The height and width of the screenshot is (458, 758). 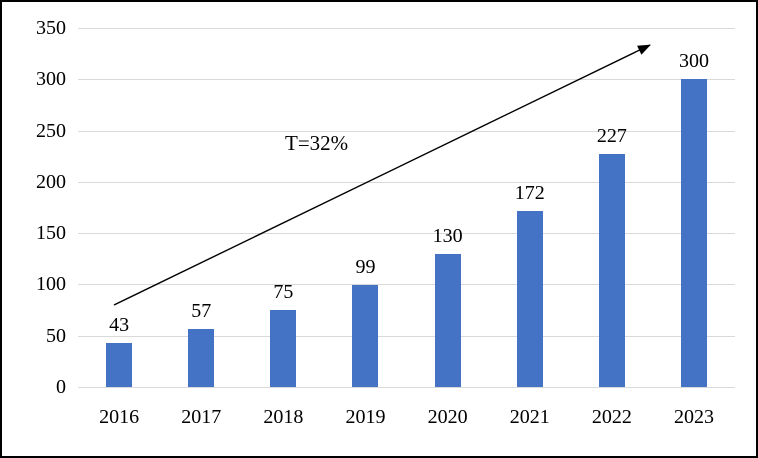 I want to click on x-axis-tick-label: 2016, so click(x=119, y=417).